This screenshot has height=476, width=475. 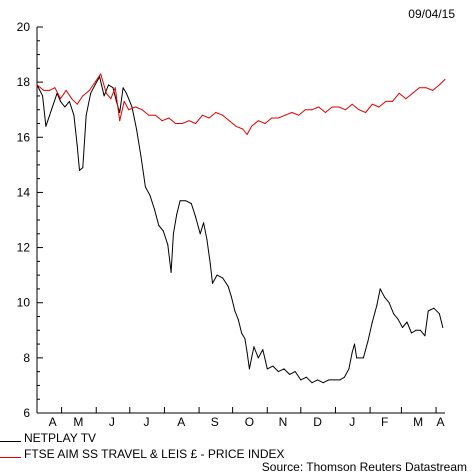 What do you see at coordinates (112, 422) in the screenshot?
I see `x-tick-label: J` at bounding box center [112, 422].